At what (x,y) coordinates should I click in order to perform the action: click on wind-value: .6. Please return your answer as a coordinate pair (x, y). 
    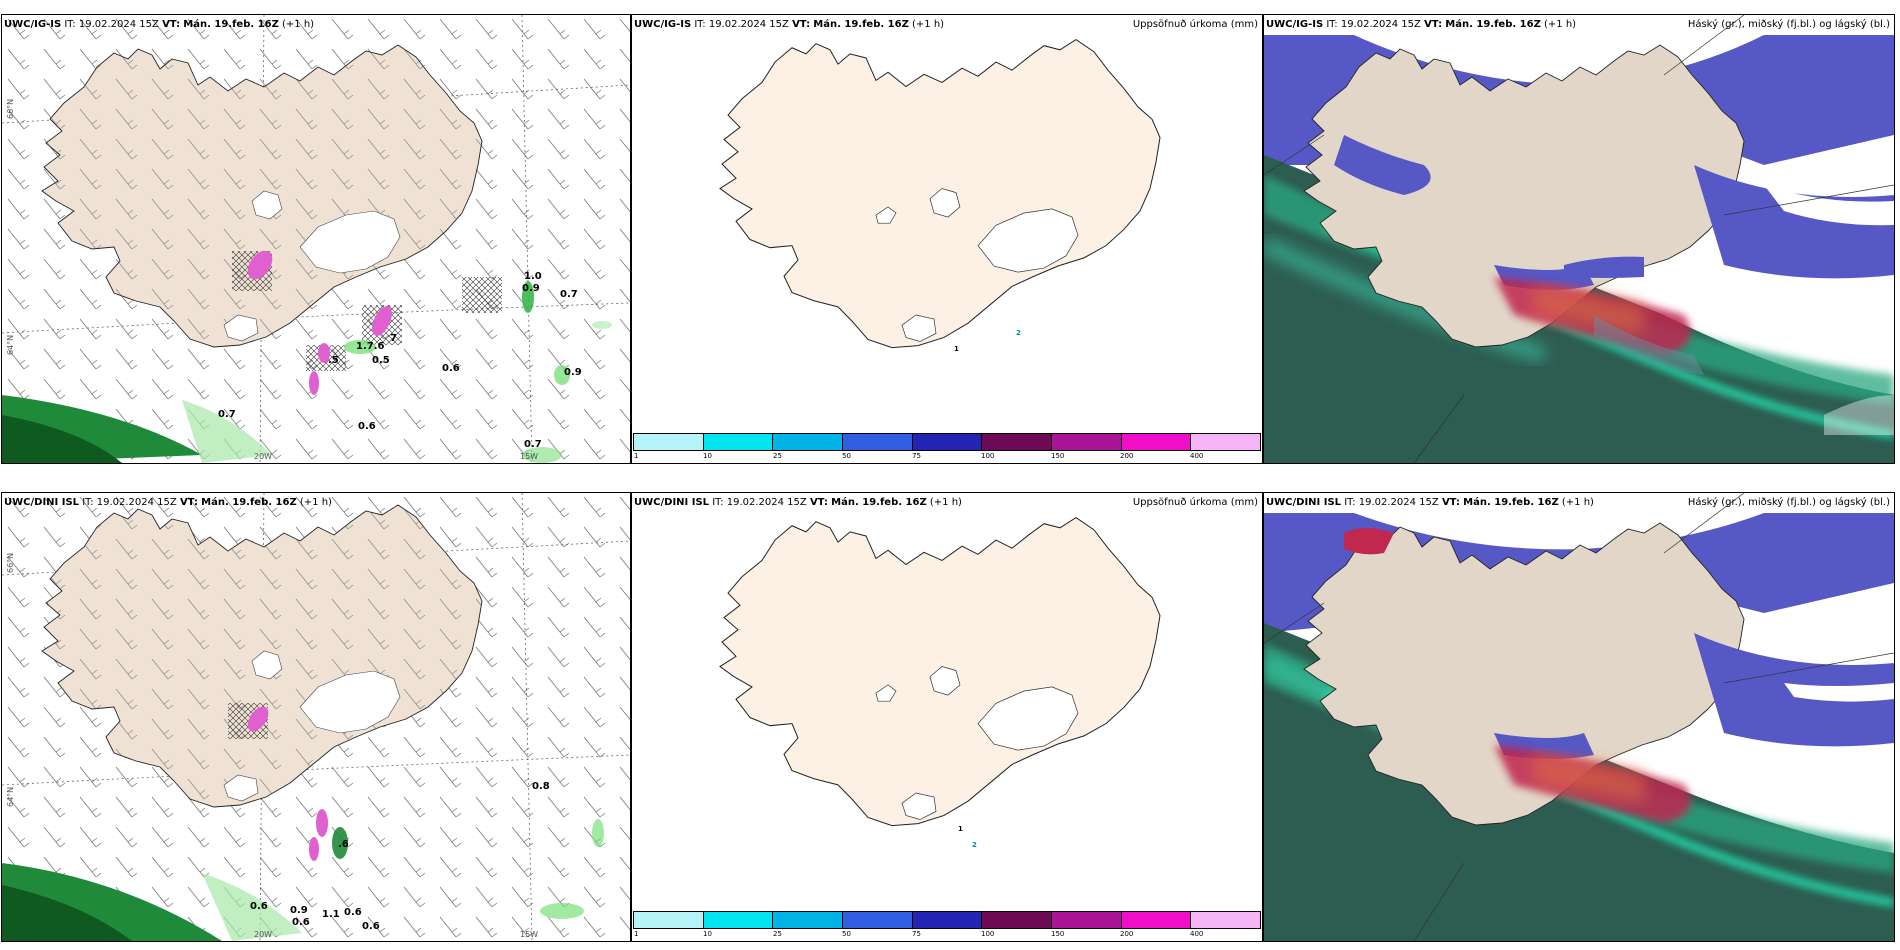
    Looking at the image, I should click on (343, 844).